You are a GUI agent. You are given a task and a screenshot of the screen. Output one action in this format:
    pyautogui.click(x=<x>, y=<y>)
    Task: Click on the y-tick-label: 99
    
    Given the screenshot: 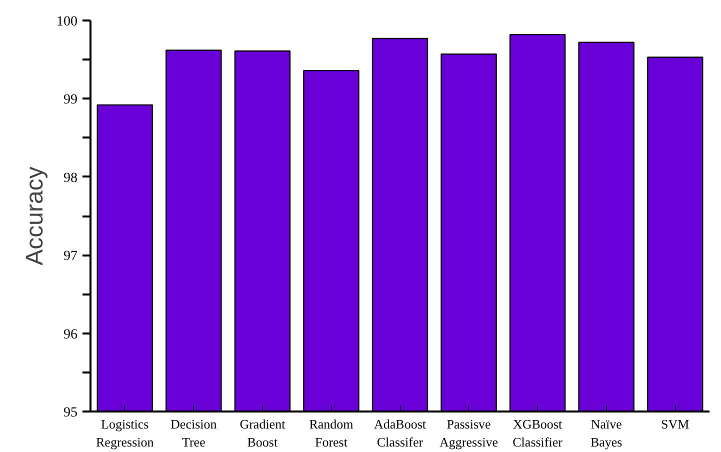 What is the action you would take?
    pyautogui.click(x=71, y=100)
    